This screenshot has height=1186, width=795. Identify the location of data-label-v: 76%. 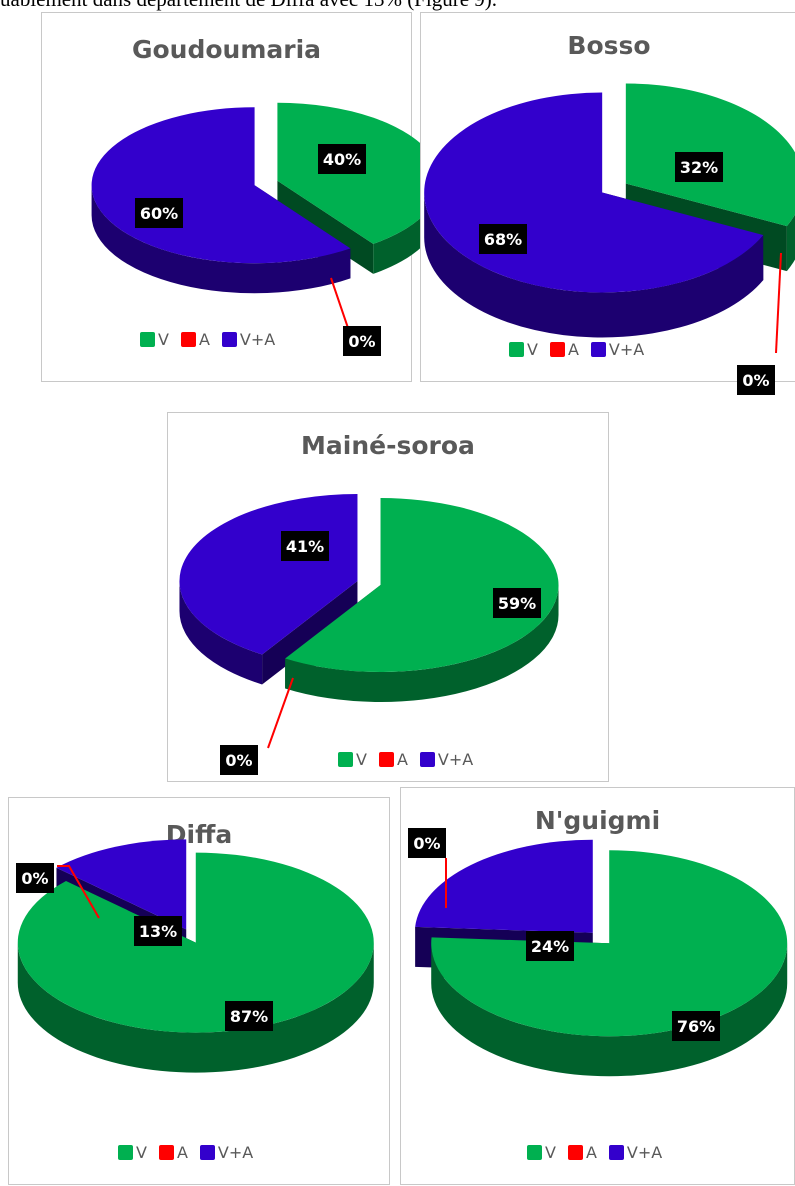
(696, 1026).